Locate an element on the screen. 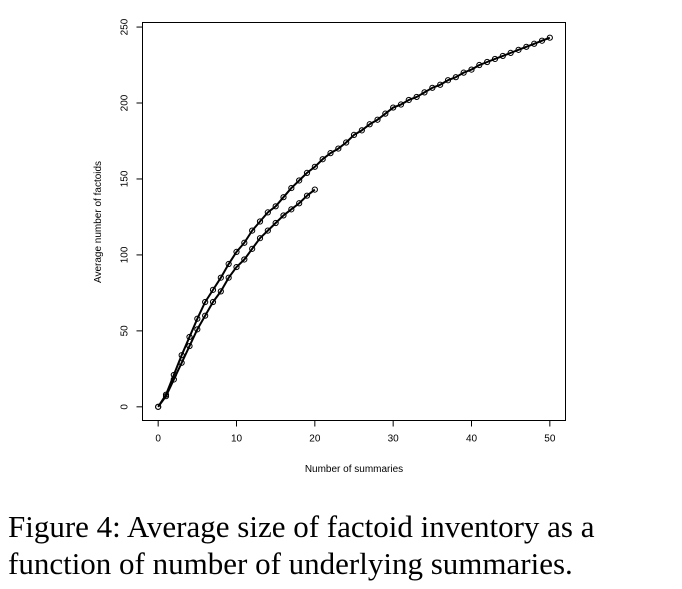  series-2-line is located at coordinates (236, 298).